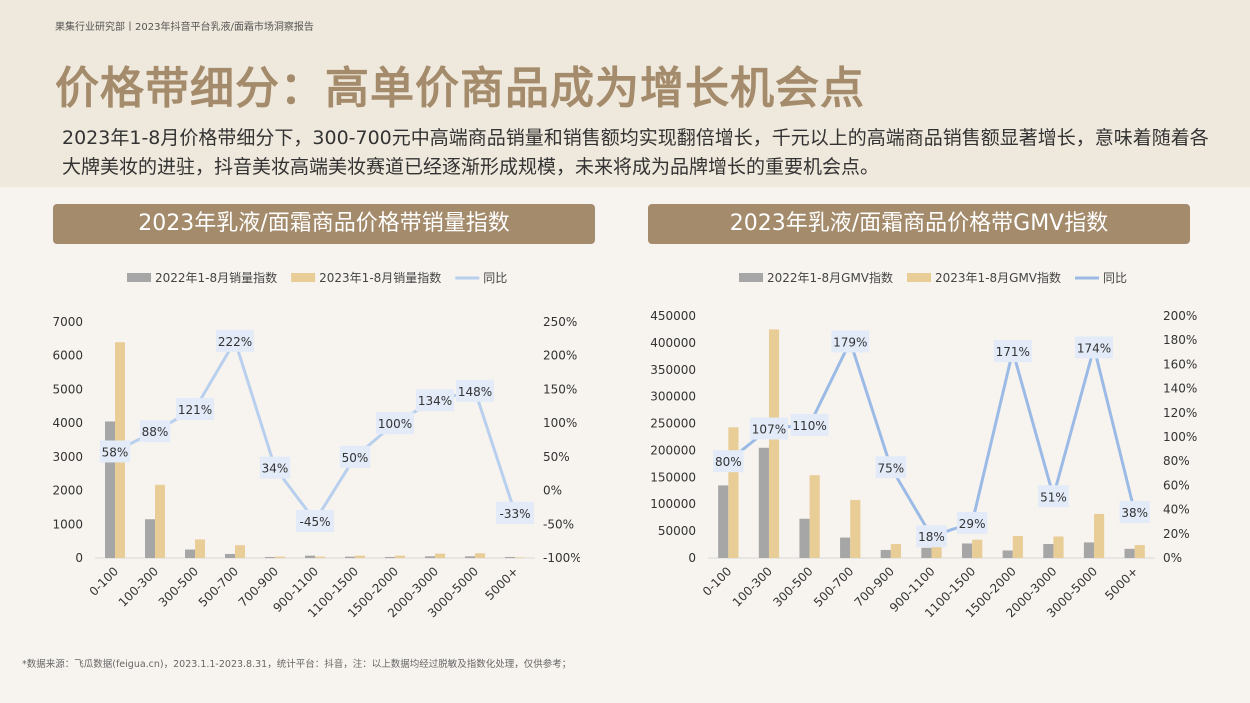 The height and width of the screenshot is (703, 1250). I want to click on page-title: 价格带细分：高单价商品成为增长机会点, so click(460, 88).